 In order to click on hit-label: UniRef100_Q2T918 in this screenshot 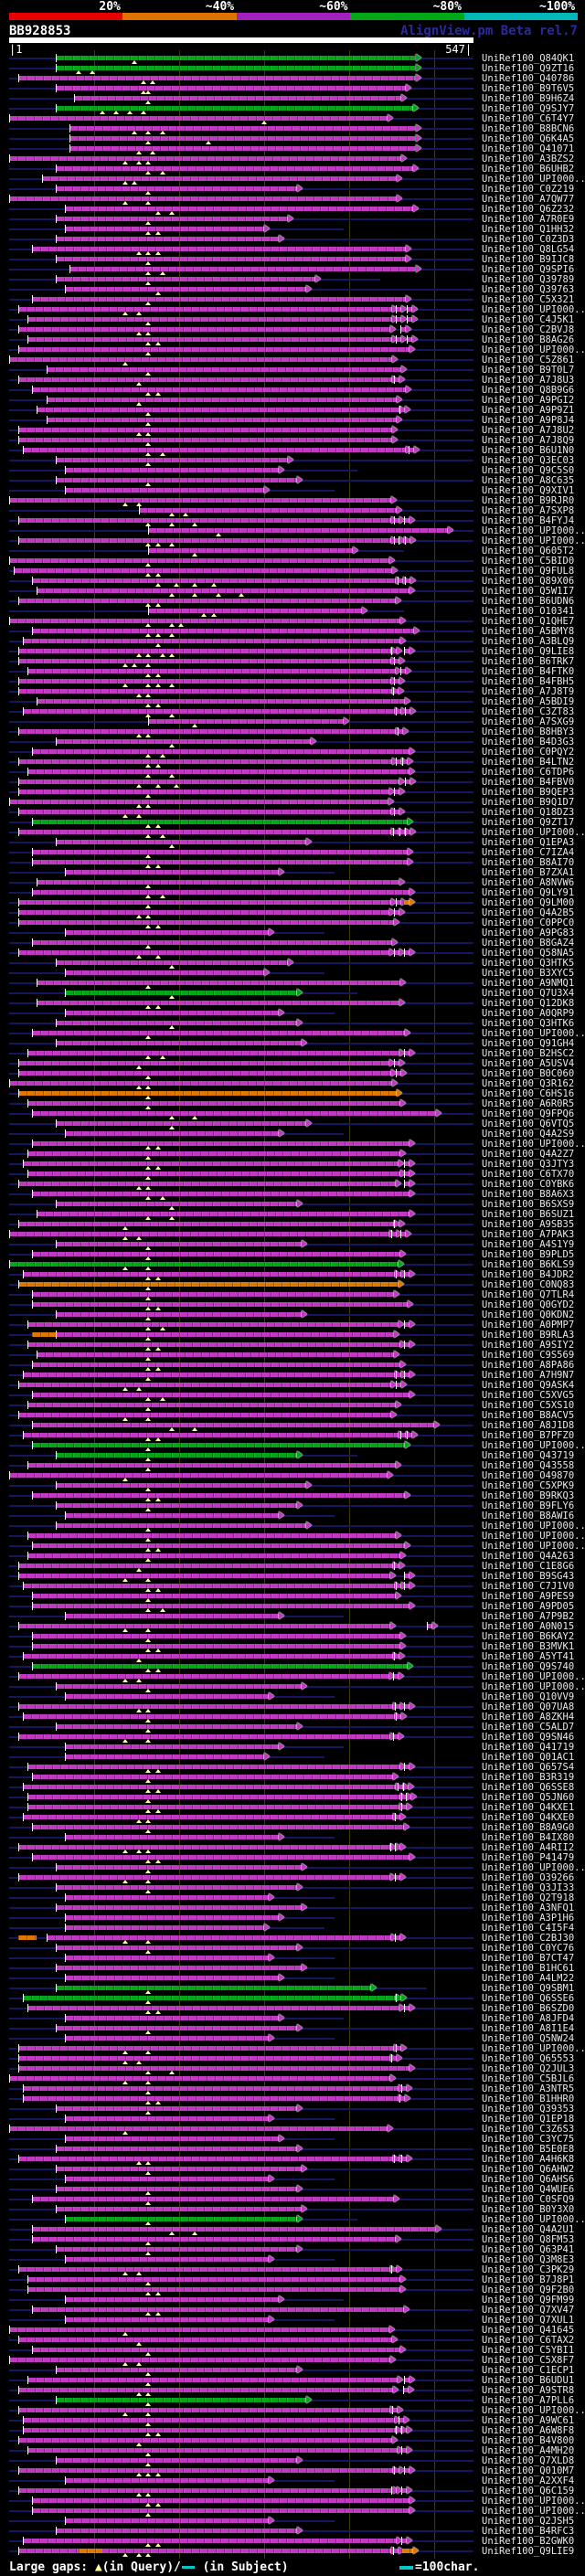, I will do `click(529, 1897)`.